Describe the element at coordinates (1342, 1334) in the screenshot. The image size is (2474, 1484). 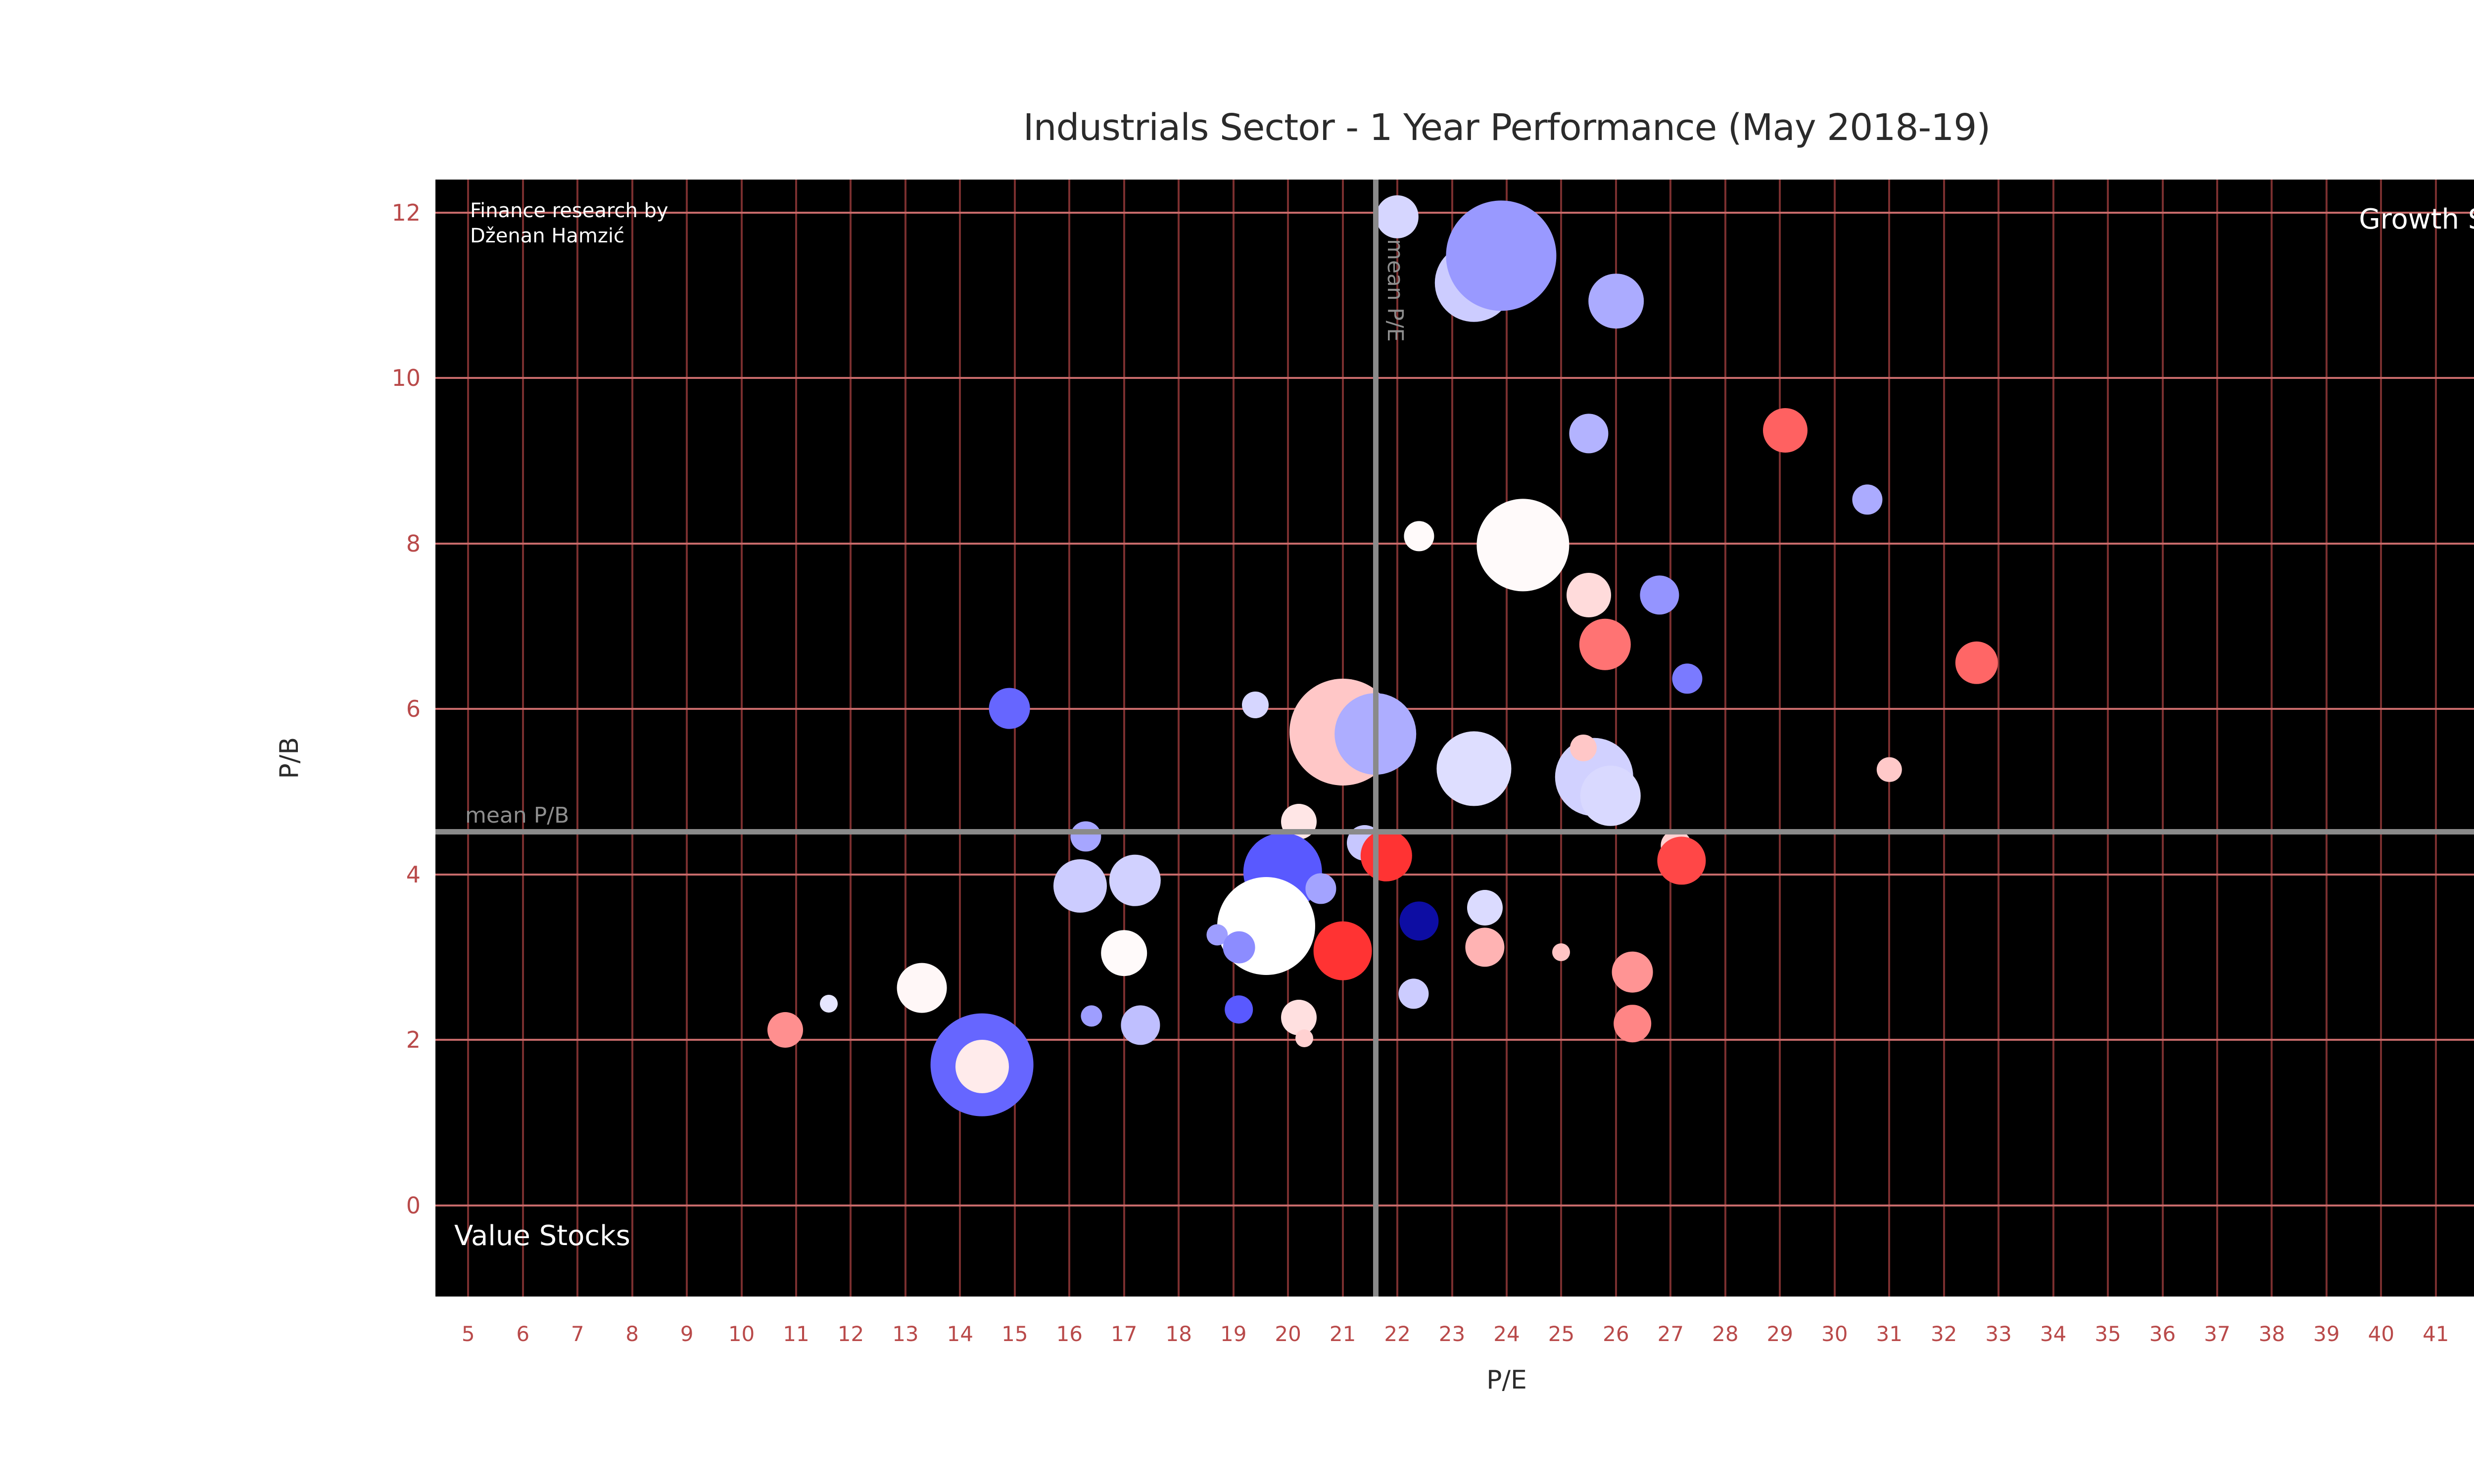
I see `x-tick-label: 21` at that location.